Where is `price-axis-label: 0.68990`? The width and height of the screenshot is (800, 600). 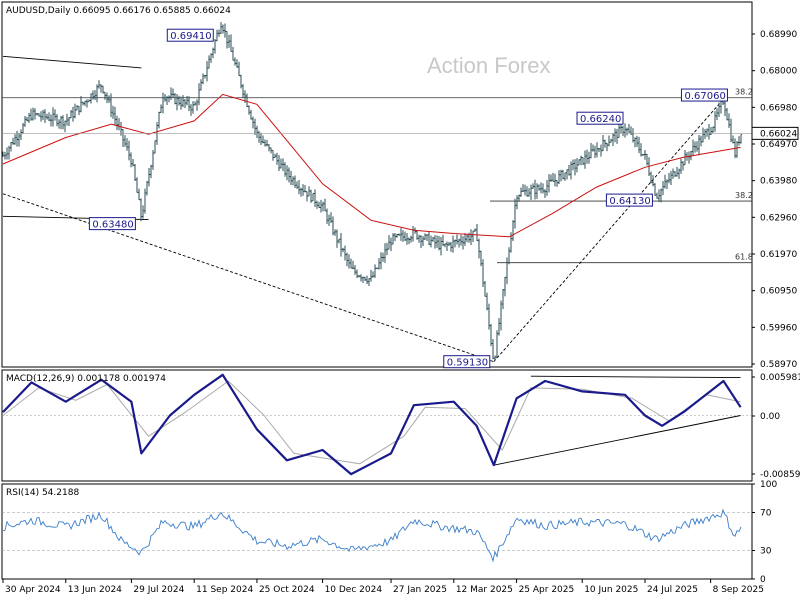
price-axis-label: 0.68990 is located at coordinates (778, 35).